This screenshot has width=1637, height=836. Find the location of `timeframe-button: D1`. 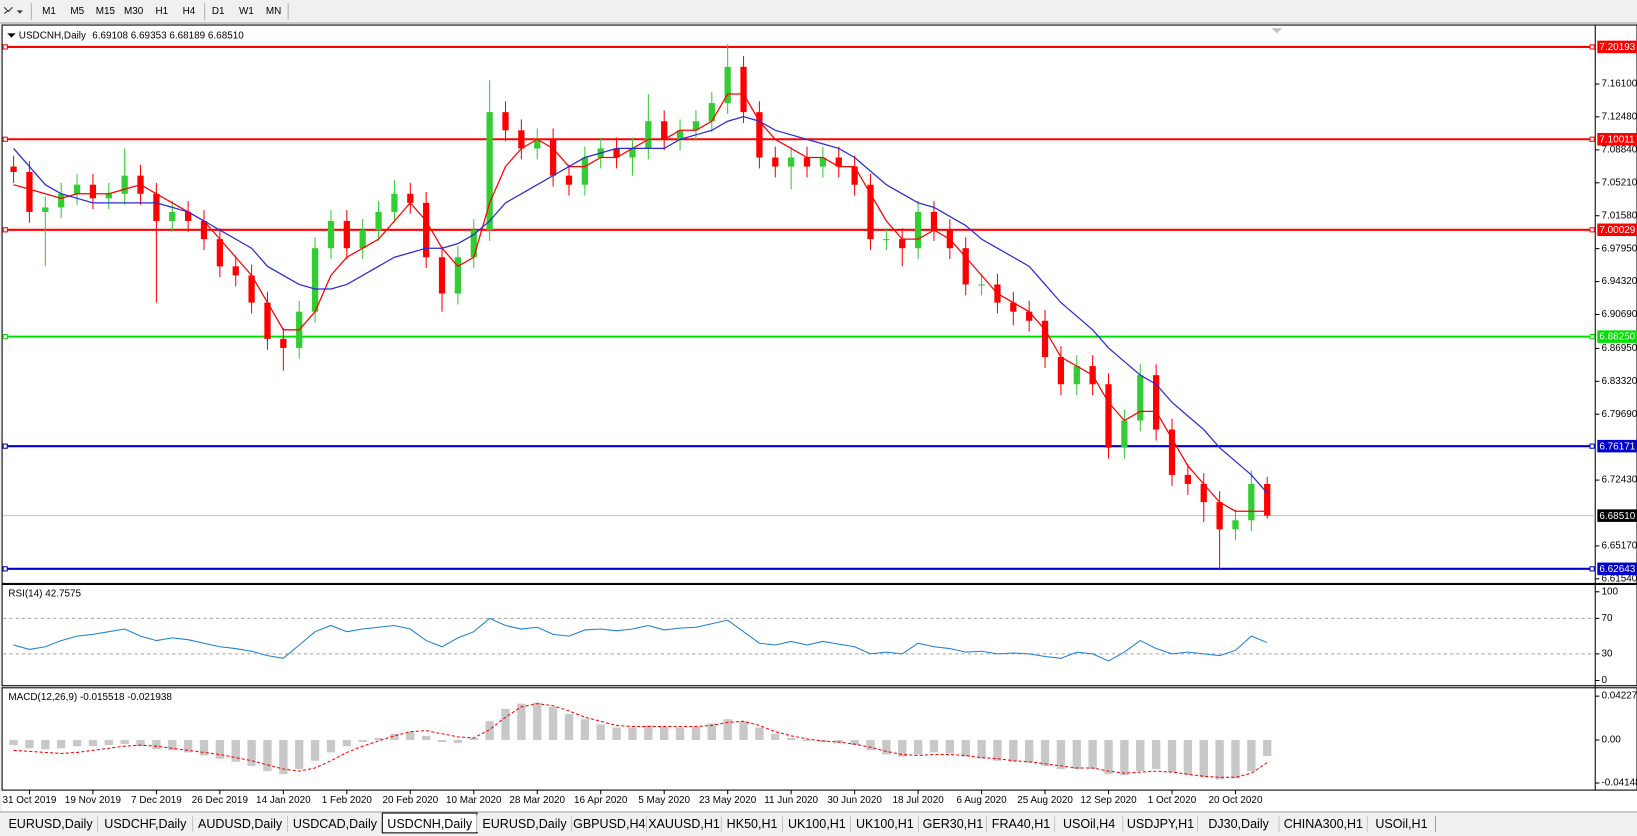

timeframe-button: D1 is located at coordinates (218, 11).